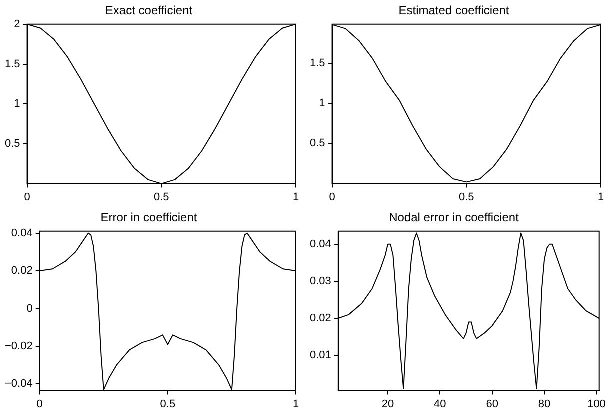  I want to click on chart-title: Nodal error in coefficient, so click(454, 217).